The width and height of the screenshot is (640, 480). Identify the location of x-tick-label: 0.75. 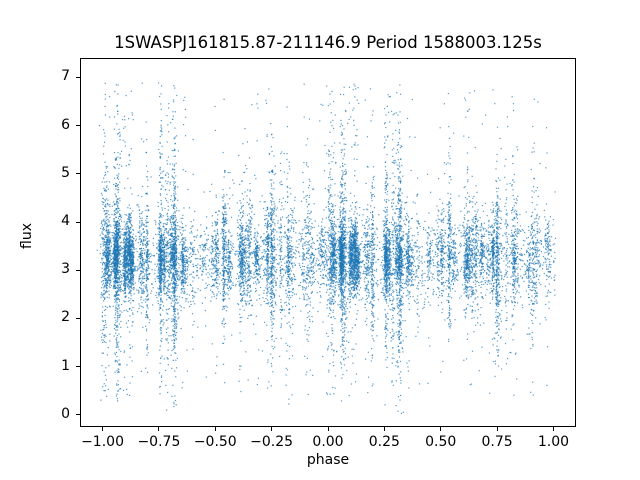
(497, 442).